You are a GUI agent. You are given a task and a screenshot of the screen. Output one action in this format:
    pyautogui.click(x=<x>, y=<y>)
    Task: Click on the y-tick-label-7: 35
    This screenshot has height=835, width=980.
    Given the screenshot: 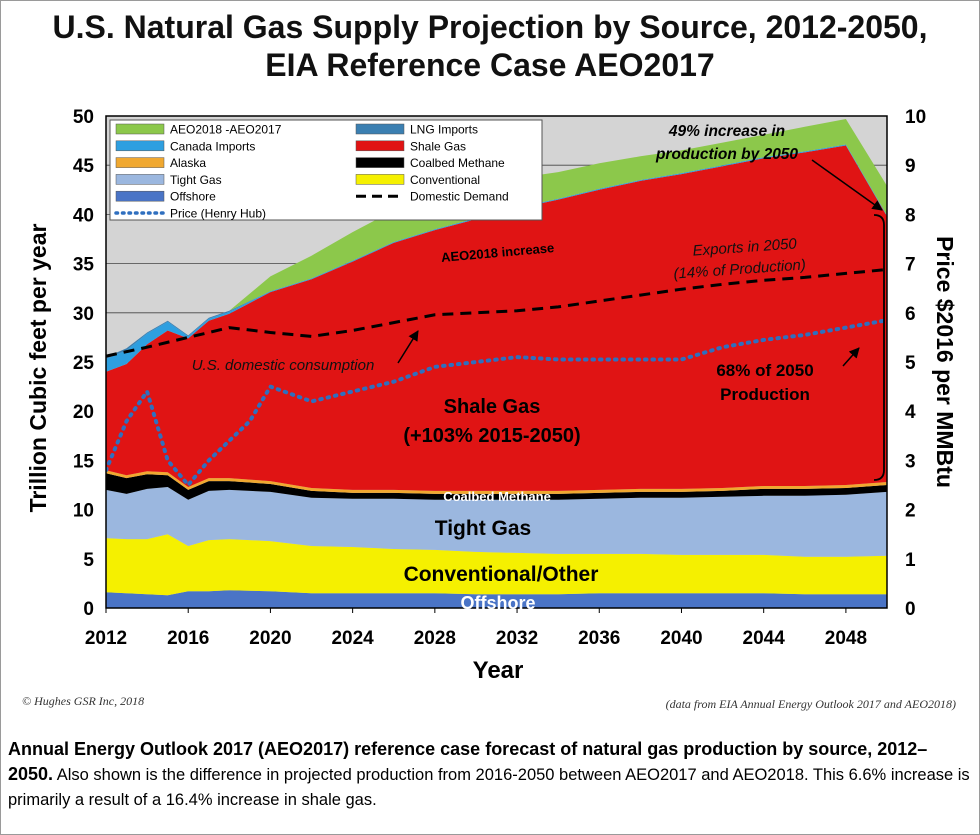 What is the action you would take?
    pyautogui.click(x=84, y=265)
    